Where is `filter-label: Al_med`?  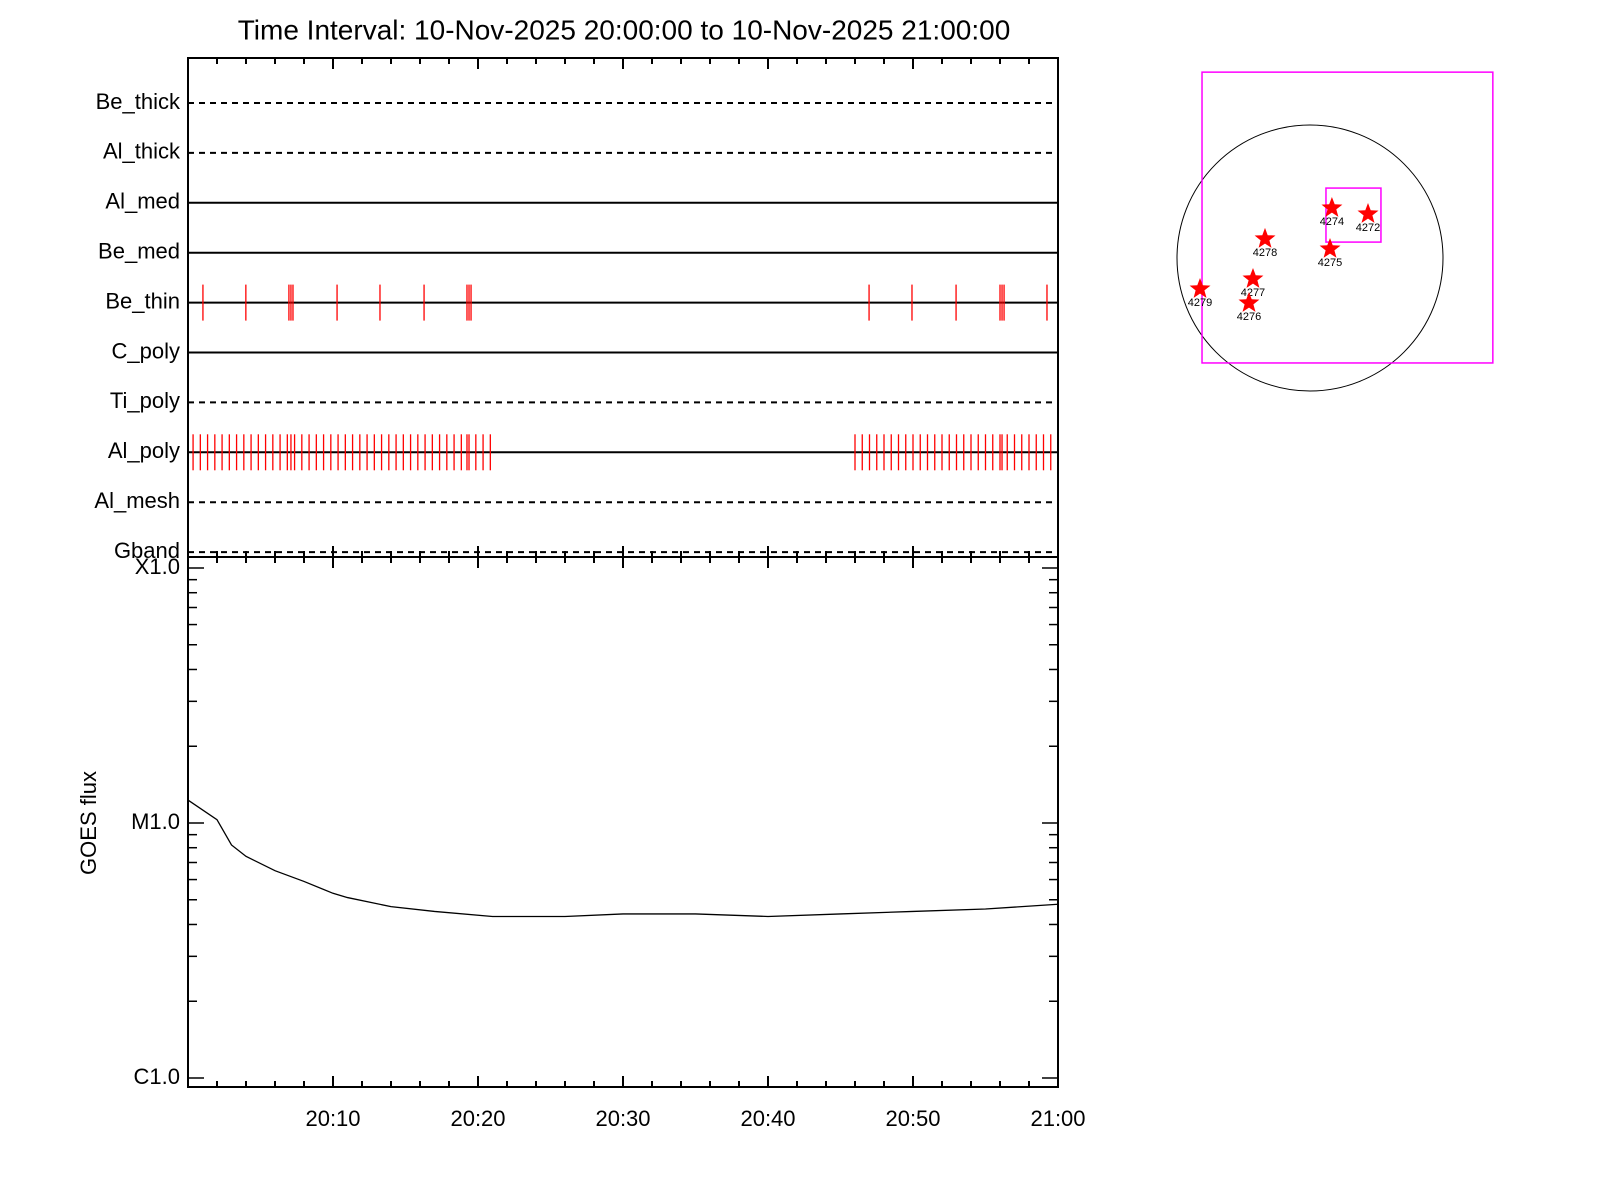 filter-label: Al_med is located at coordinates (142, 201).